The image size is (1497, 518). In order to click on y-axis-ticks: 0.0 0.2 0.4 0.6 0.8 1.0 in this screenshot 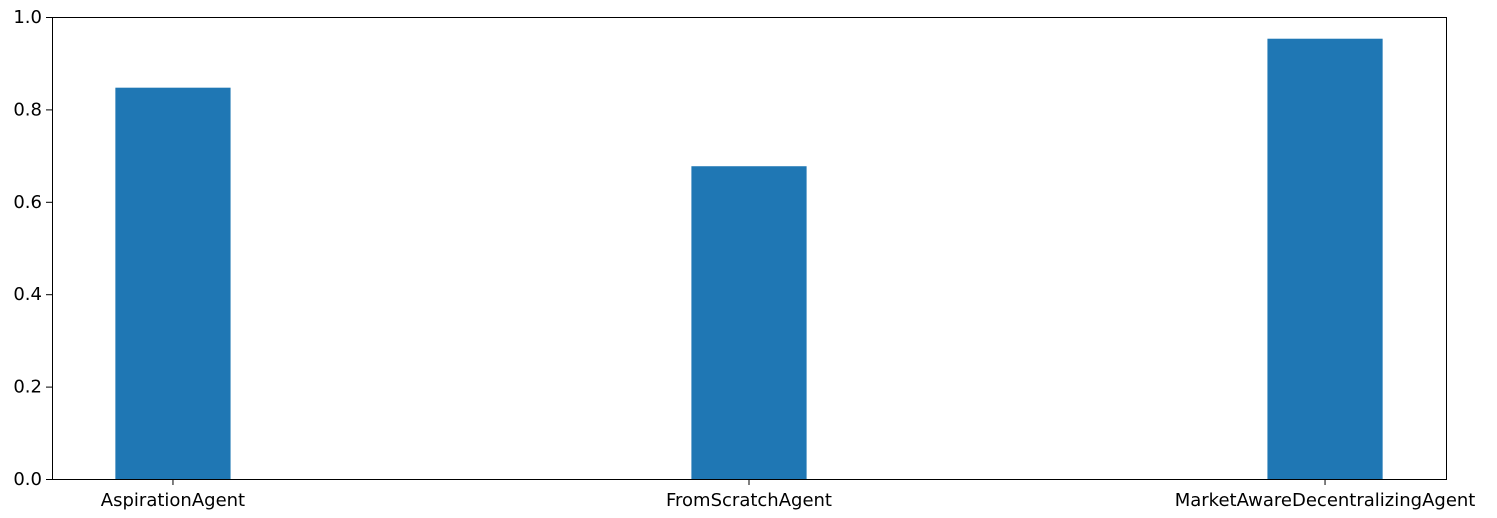, I will do `click(32, 248)`.